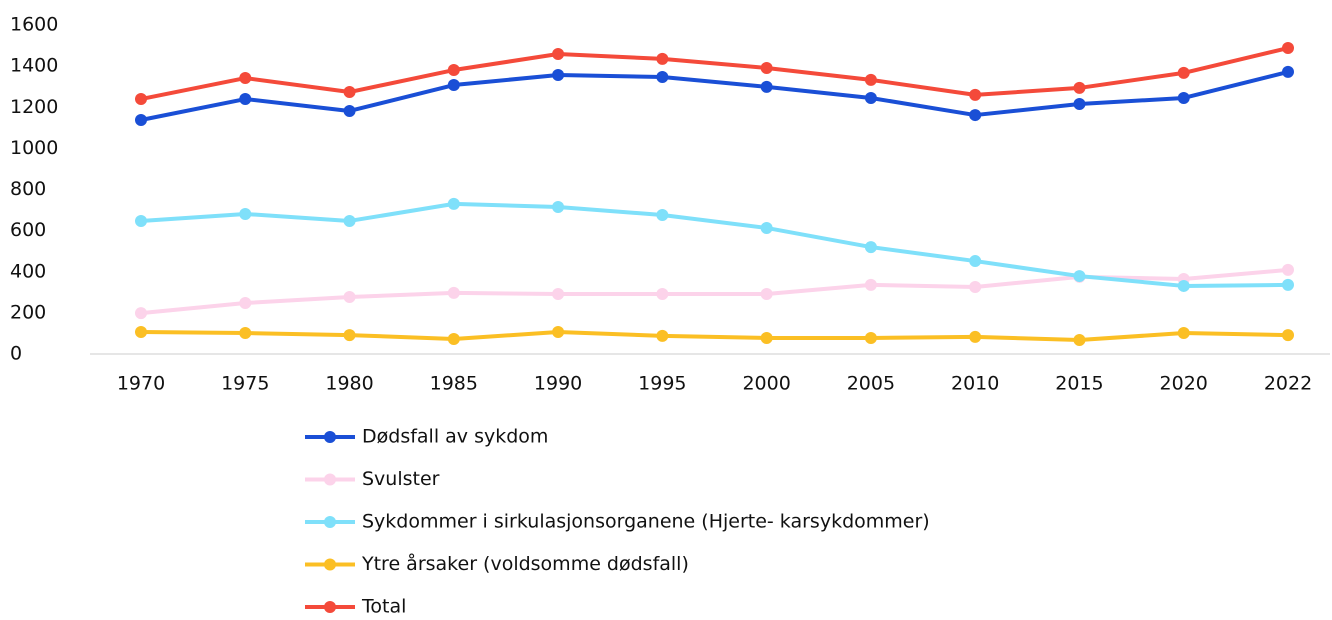  What do you see at coordinates (245, 384) in the screenshot?
I see `x-tick-label: 1975` at bounding box center [245, 384].